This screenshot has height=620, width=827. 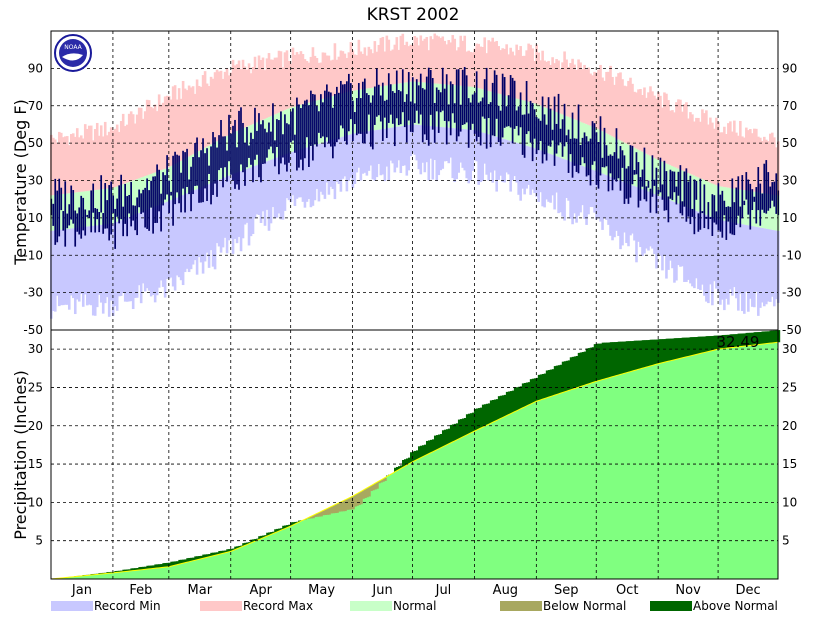 What do you see at coordinates (521, 606) in the screenshot?
I see `legend-swatch` at bounding box center [521, 606].